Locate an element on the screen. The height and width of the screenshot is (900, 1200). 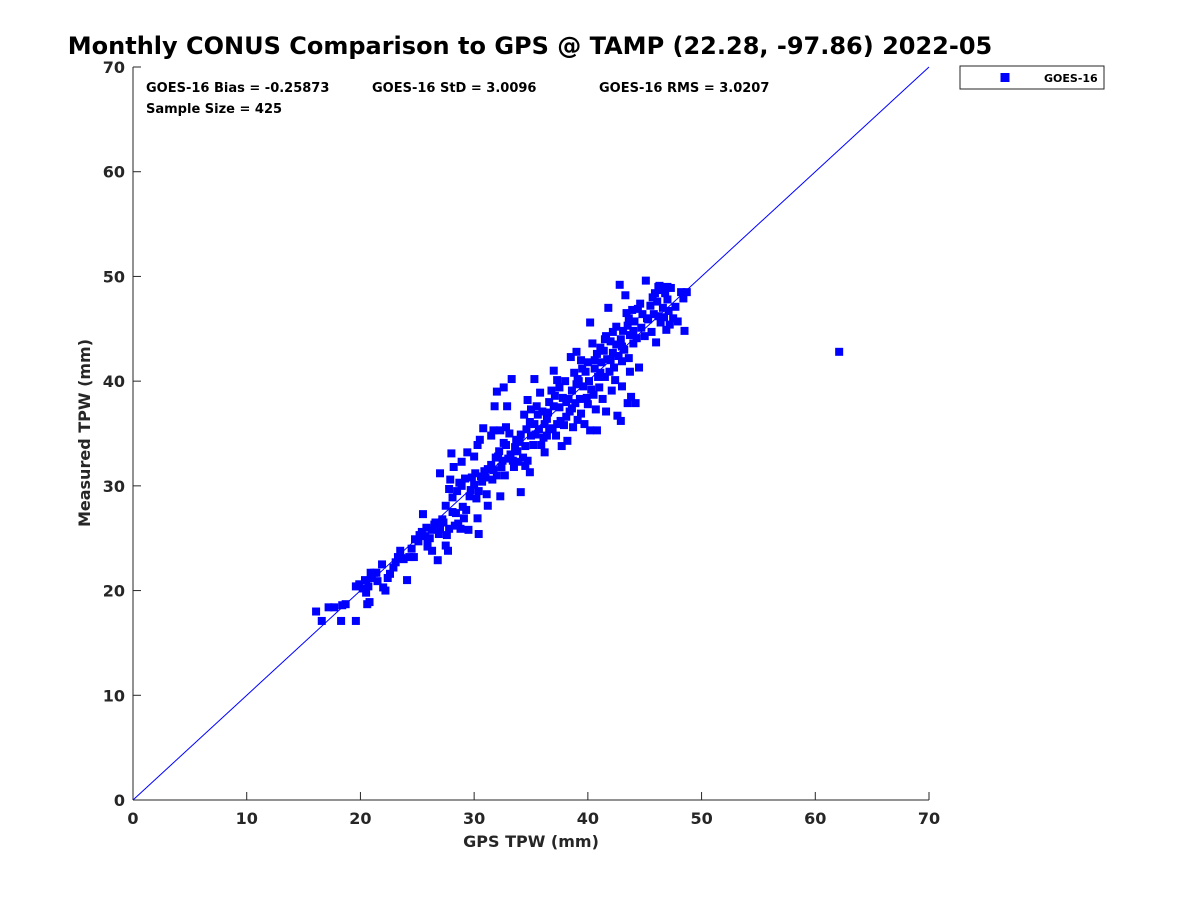
y-axis-label: Measured TPW (mm) is located at coordinates (84, 433).